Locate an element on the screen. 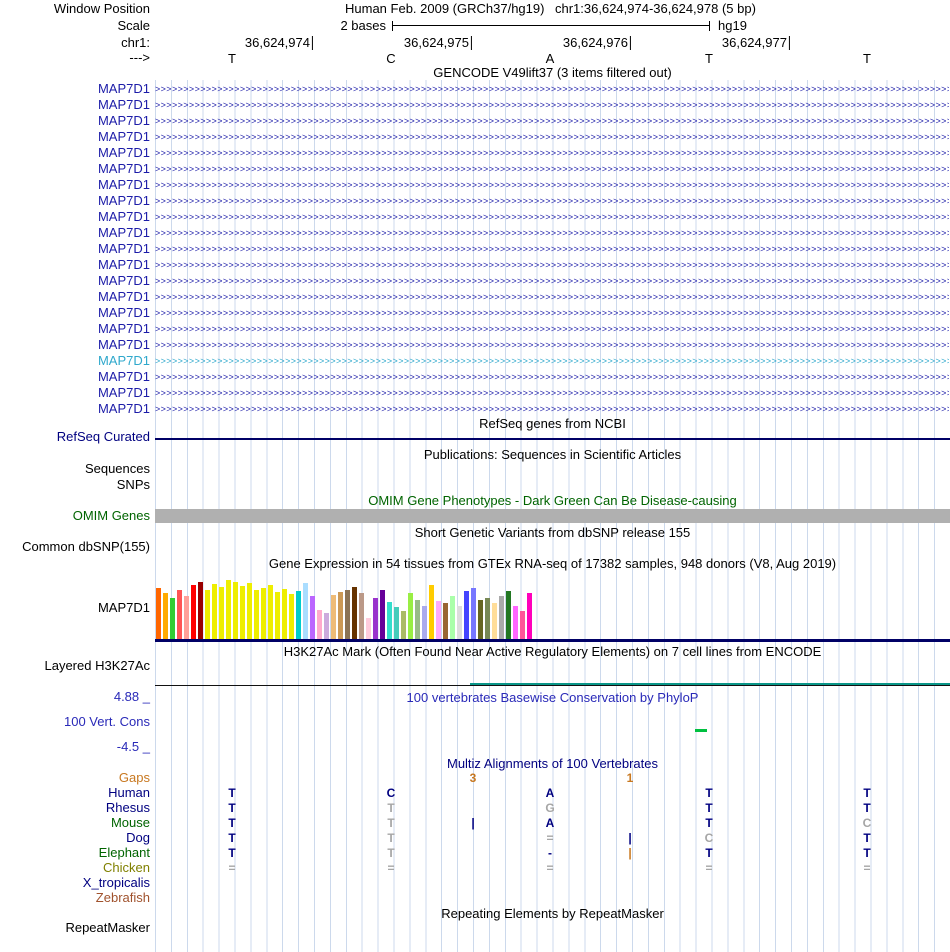  species-label: Human is located at coordinates (129, 792).